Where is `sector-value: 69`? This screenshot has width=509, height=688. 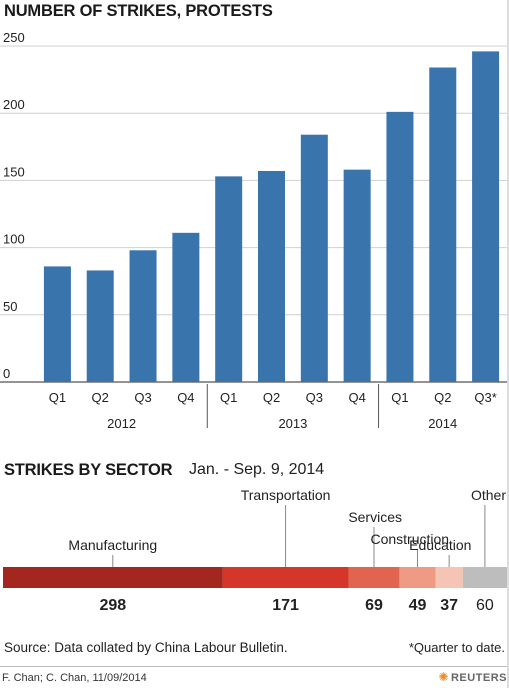 sector-value: 69 is located at coordinates (374, 605).